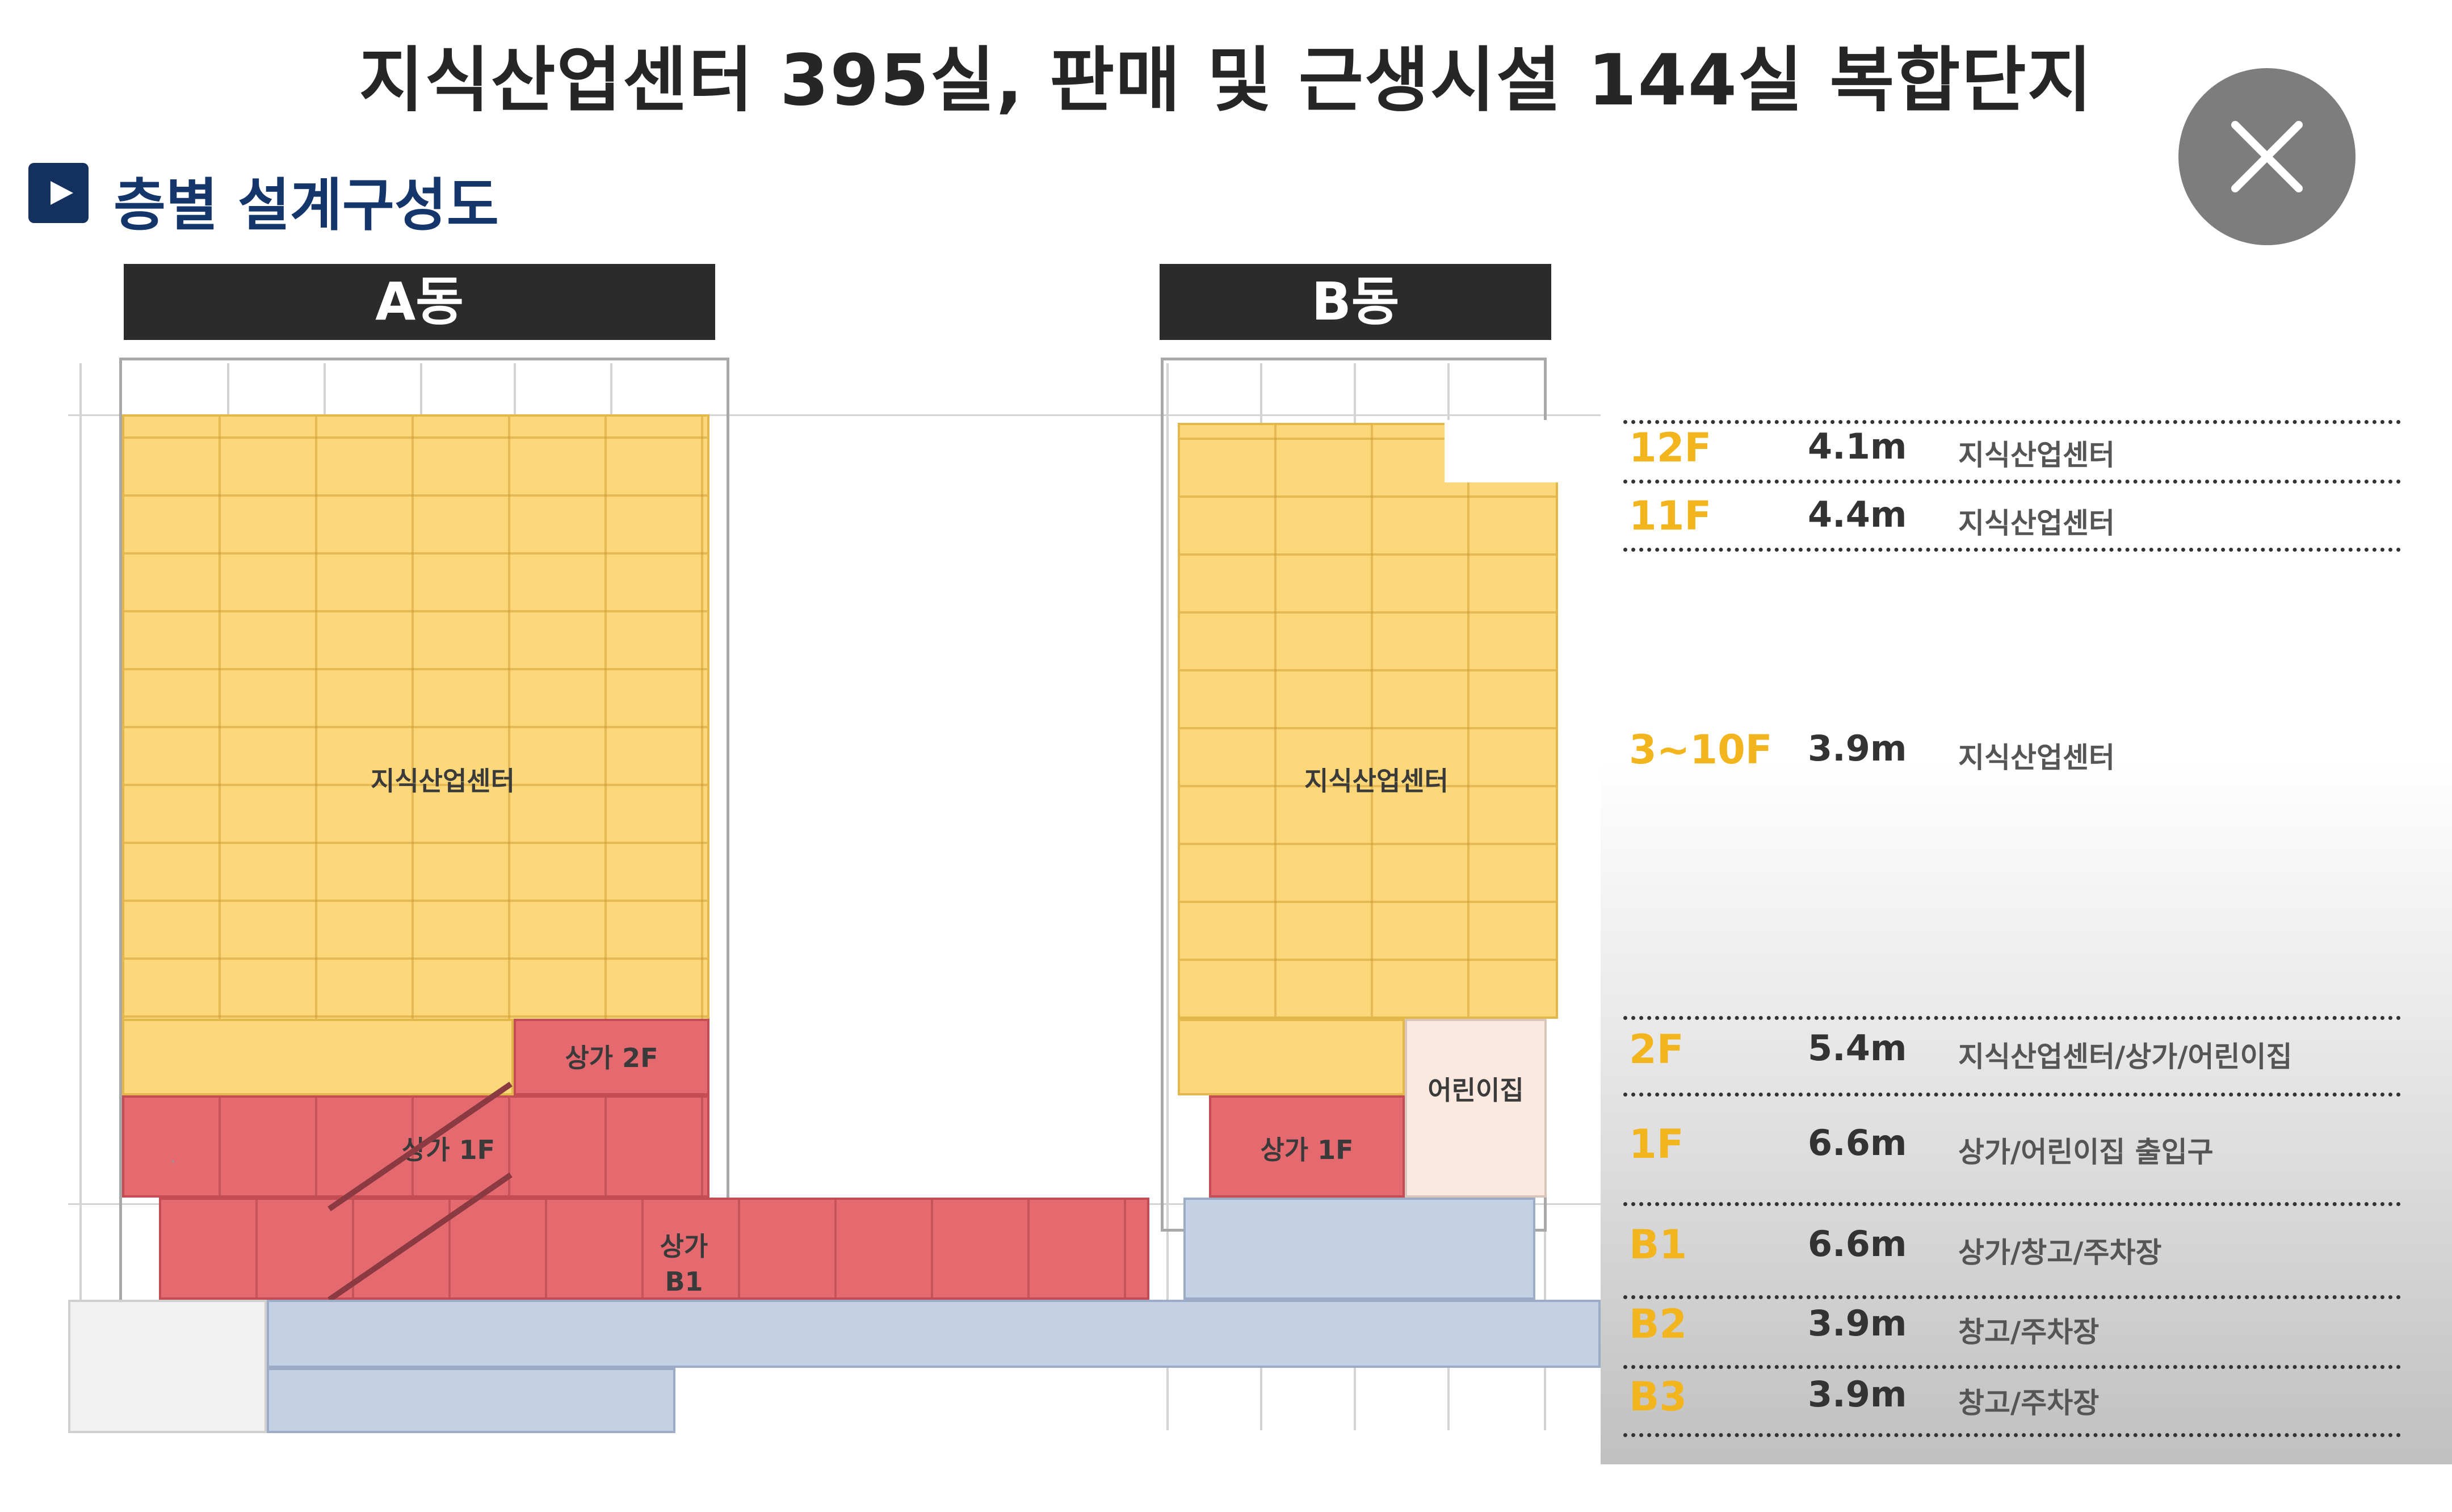 This screenshot has width=2452, height=1512. Describe the element at coordinates (1475, 1090) in the screenshot. I see `b-daycare-label: 어린이집` at that location.